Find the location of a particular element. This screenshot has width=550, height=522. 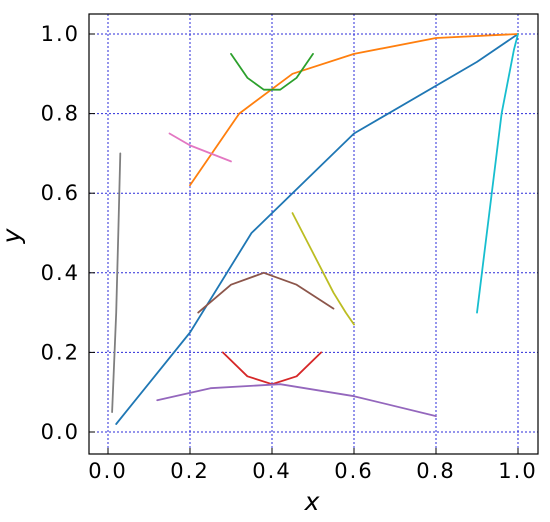

y-tick-label: 1.0 is located at coordinates (60, 34).